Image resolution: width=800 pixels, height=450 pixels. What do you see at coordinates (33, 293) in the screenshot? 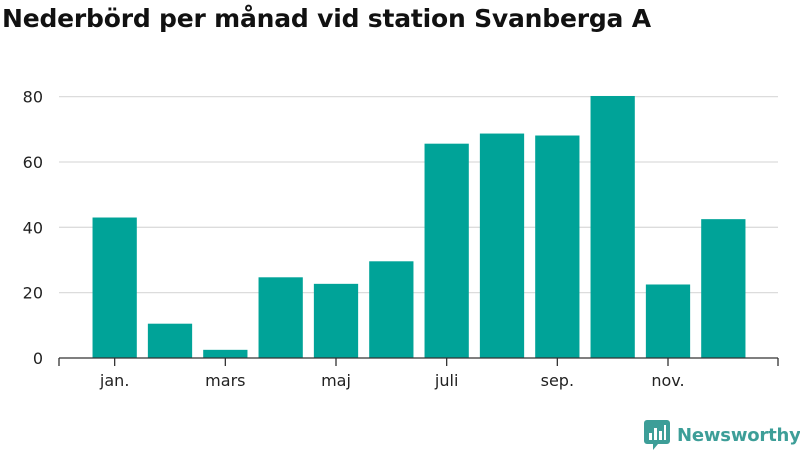
I see `y-tick-label: 20` at bounding box center [33, 293].